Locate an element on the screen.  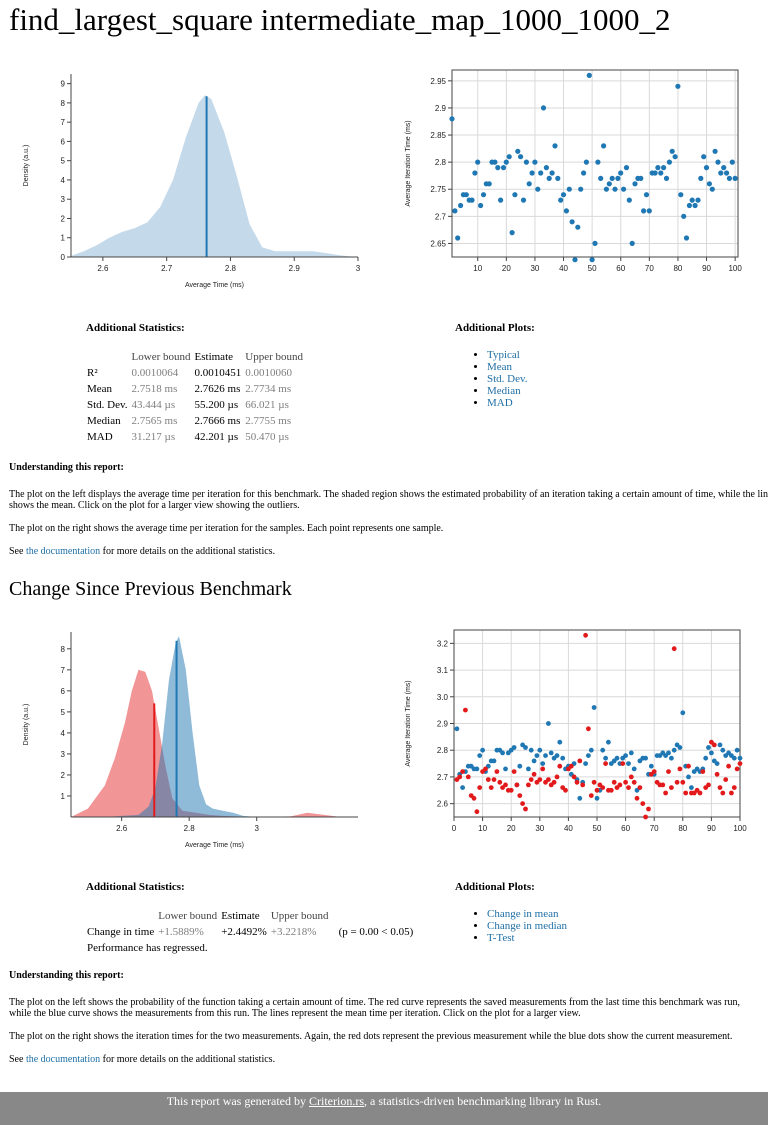
y-tick-label: 3.0 is located at coordinates (443, 697).